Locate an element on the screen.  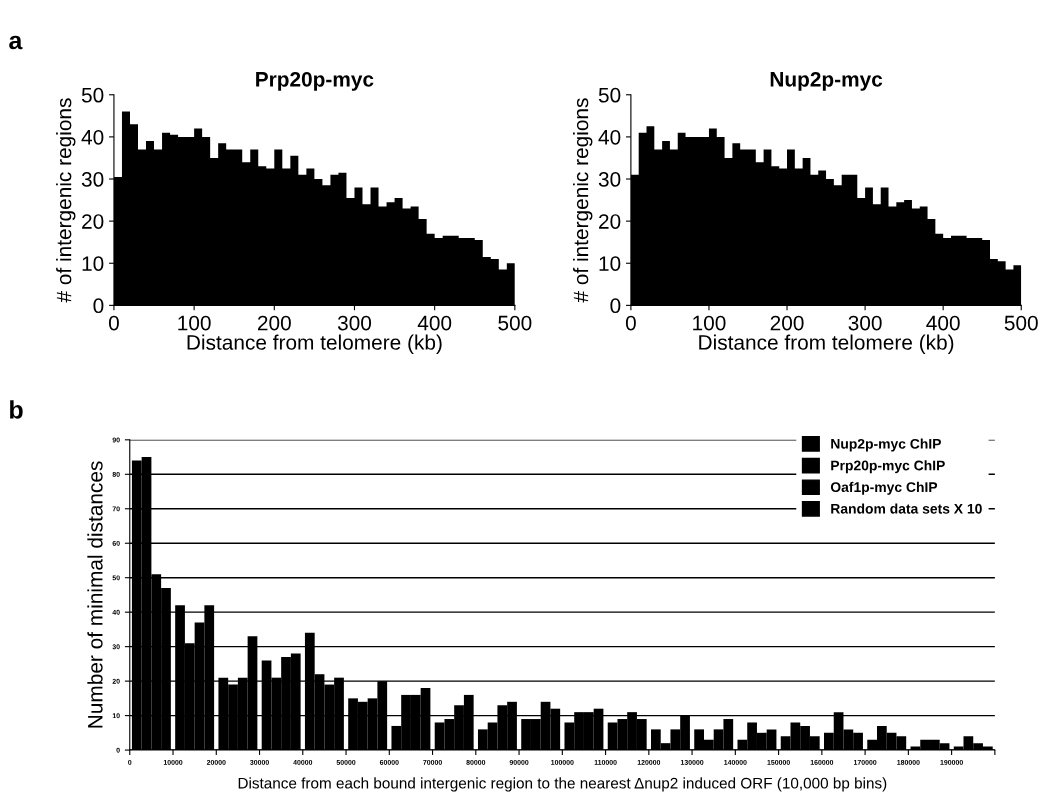
text: a is located at coordinates (16, 42).